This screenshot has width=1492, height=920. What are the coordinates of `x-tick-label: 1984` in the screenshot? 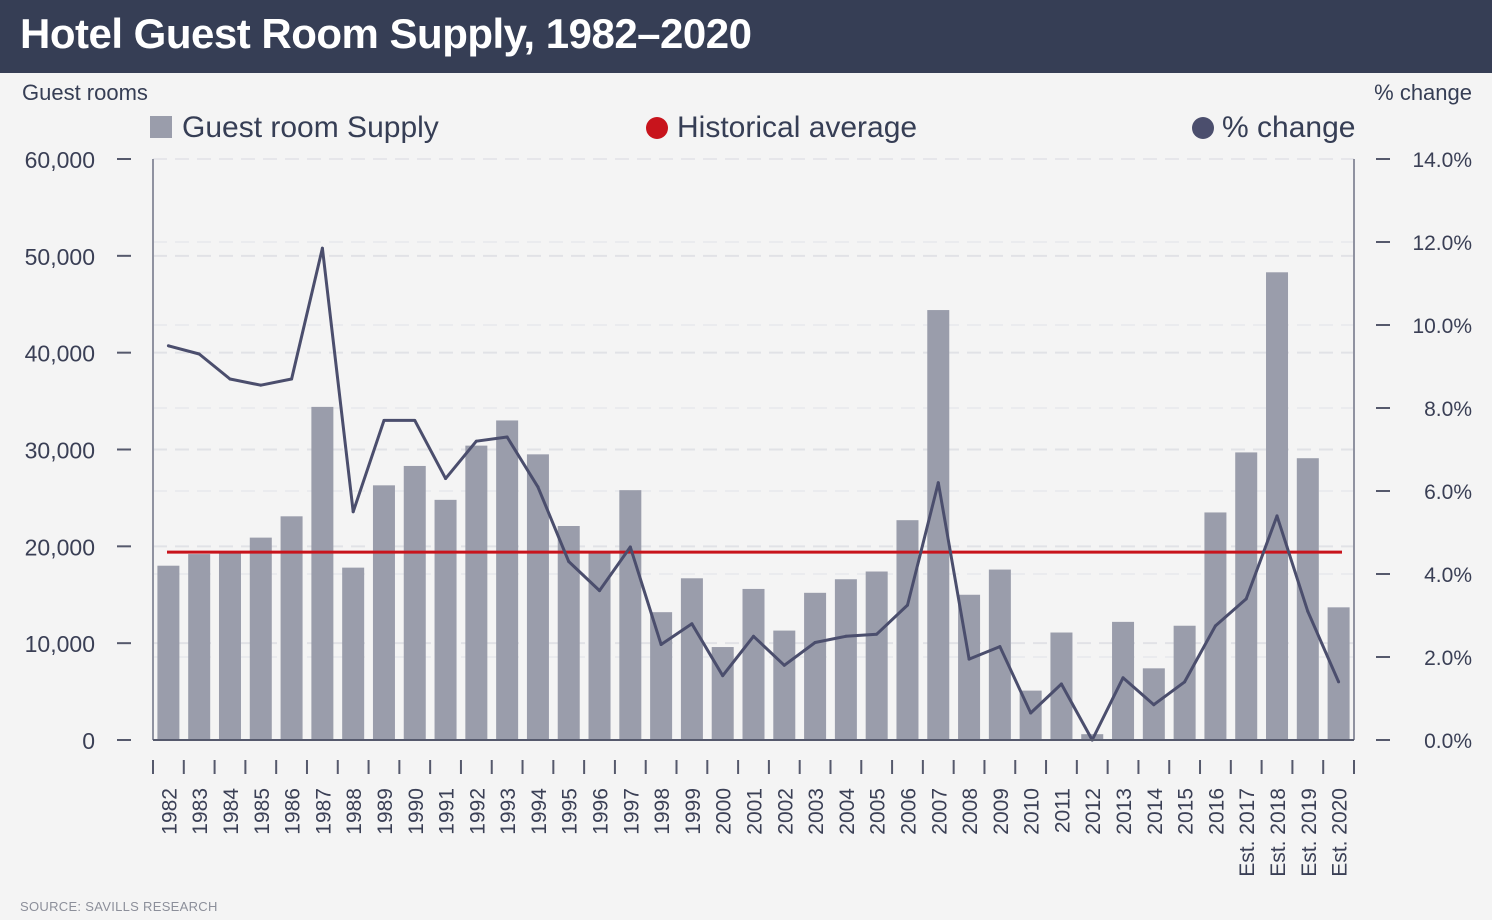 It's located at (231, 811).